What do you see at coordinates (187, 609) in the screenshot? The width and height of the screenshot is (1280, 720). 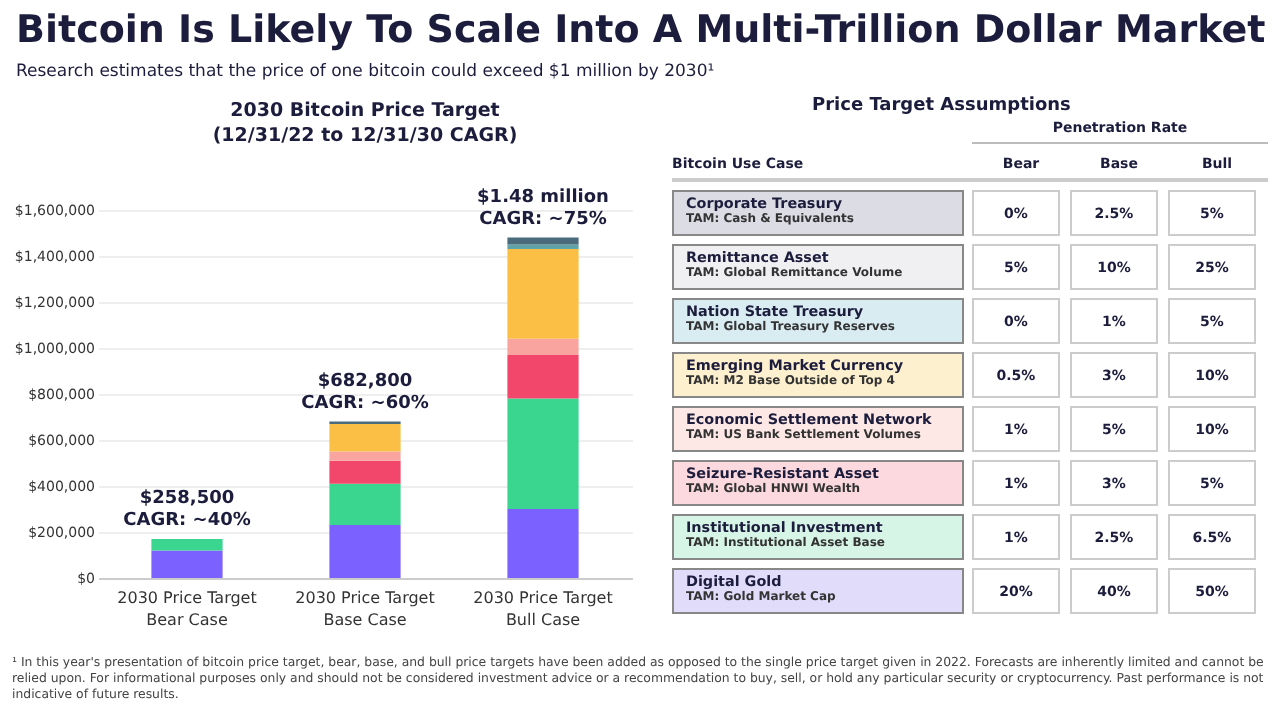 I see `x-tick-label: 2030 Price Target Bear Case` at bounding box center [187, 609].